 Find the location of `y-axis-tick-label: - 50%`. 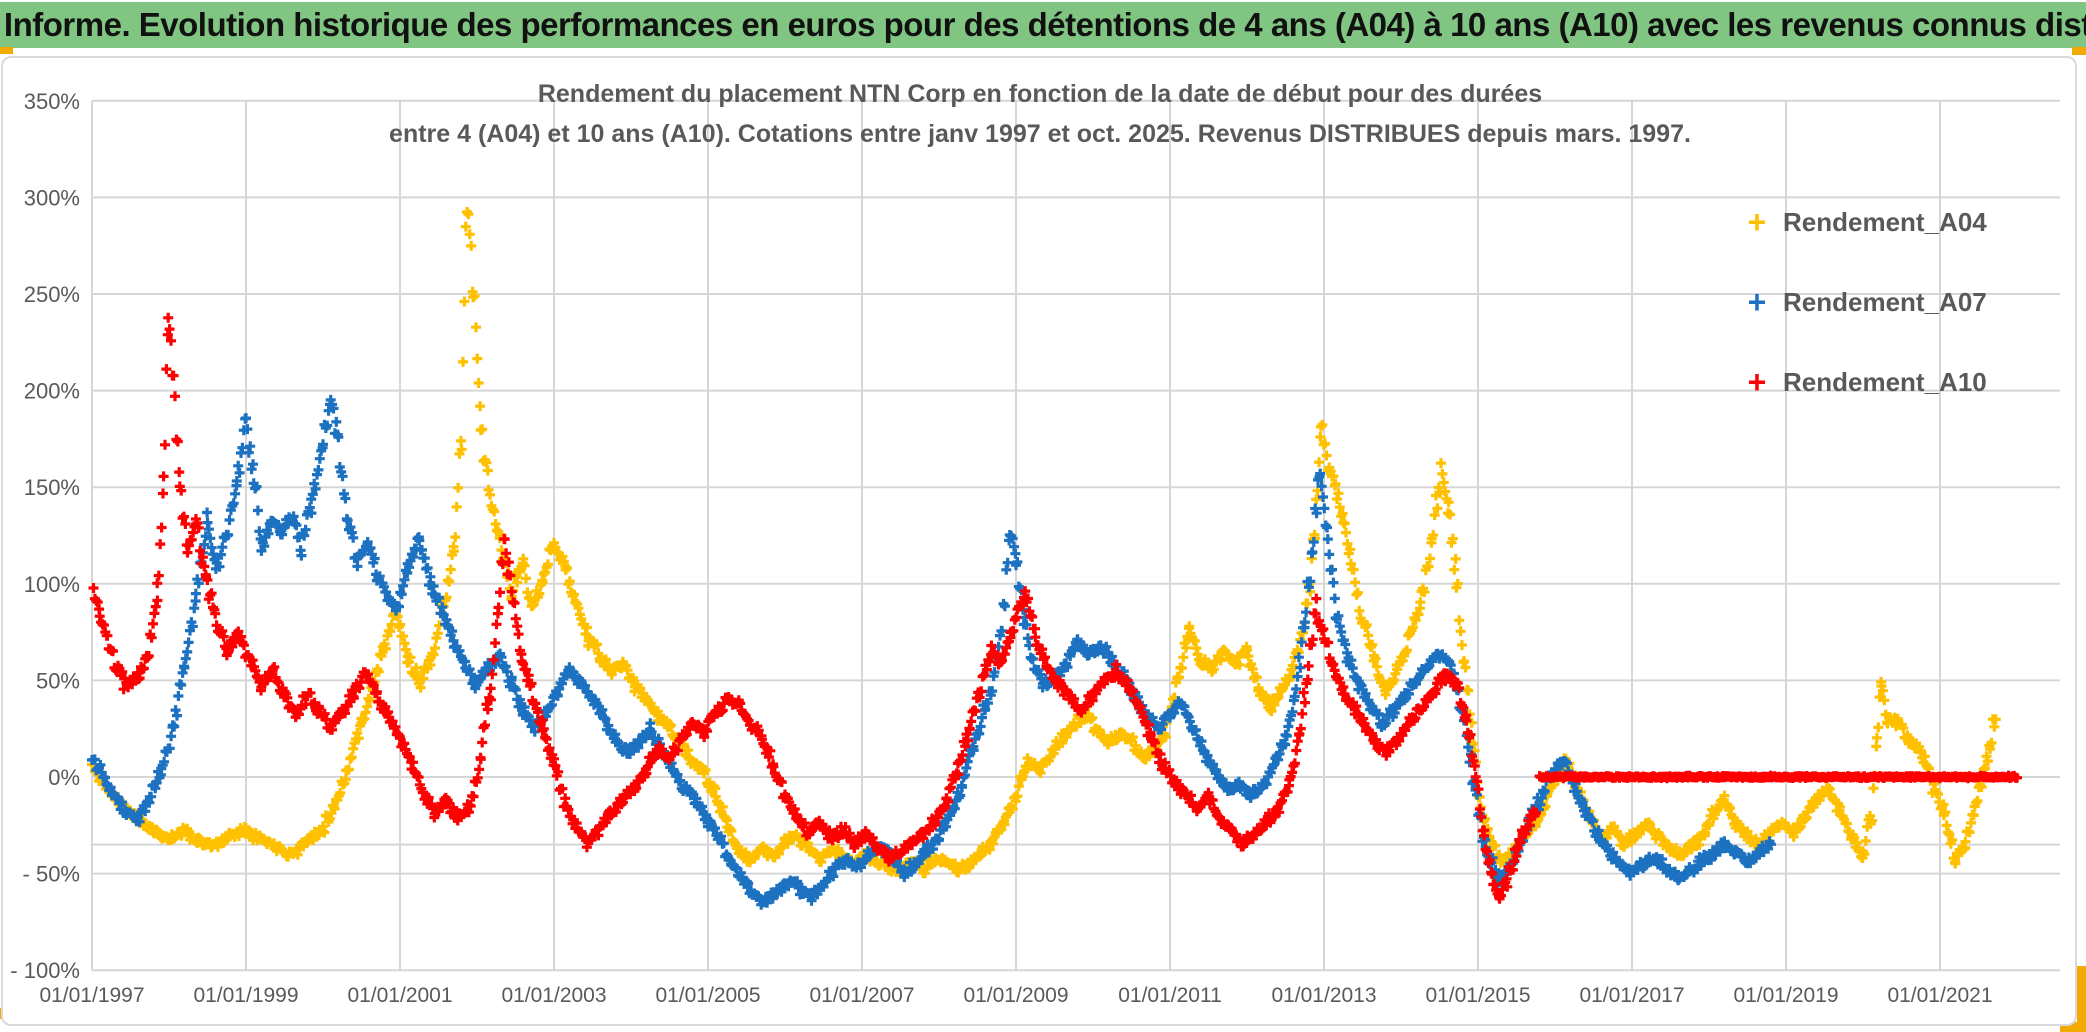

y-axis-tick-label: - 50% is located at coordinates (51, 874).